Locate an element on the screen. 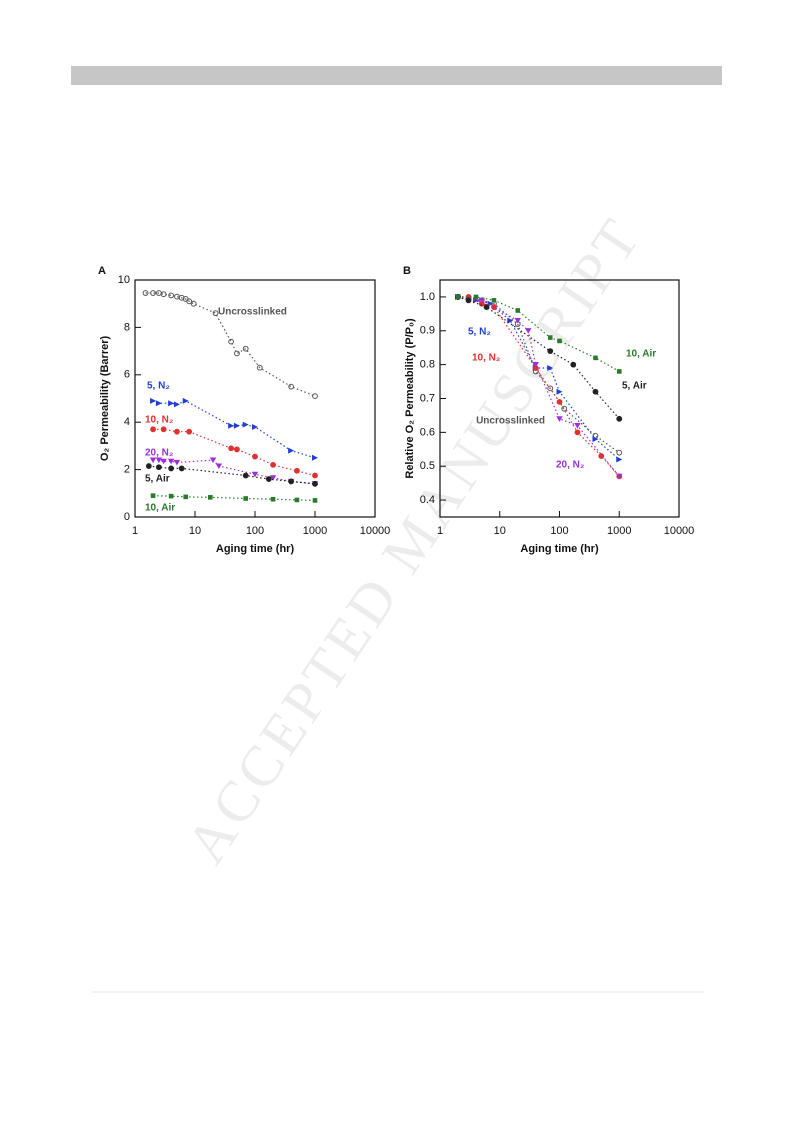 The height and width of the screenshot is (1123, 793). y-axis-label: O₂ Permeability (Barrer) is located at coordinates (105, 399).